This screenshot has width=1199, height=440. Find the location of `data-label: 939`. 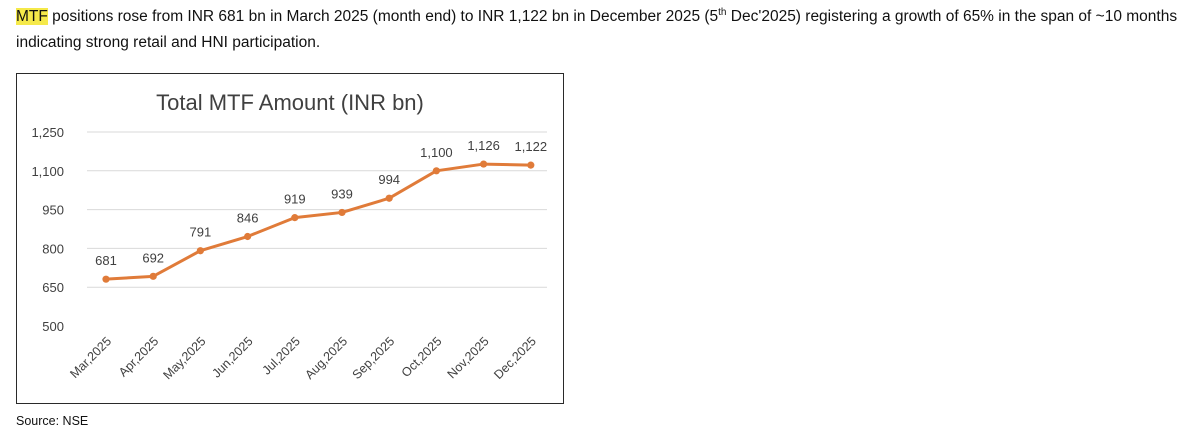

data-label: 939 is located at coordinates (342, 193).